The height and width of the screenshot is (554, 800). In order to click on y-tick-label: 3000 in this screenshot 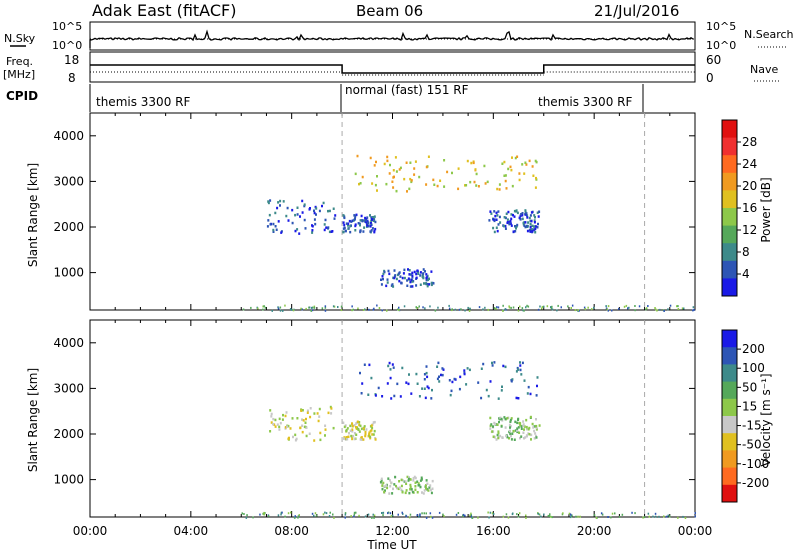, I will do `click(68, 388)`.